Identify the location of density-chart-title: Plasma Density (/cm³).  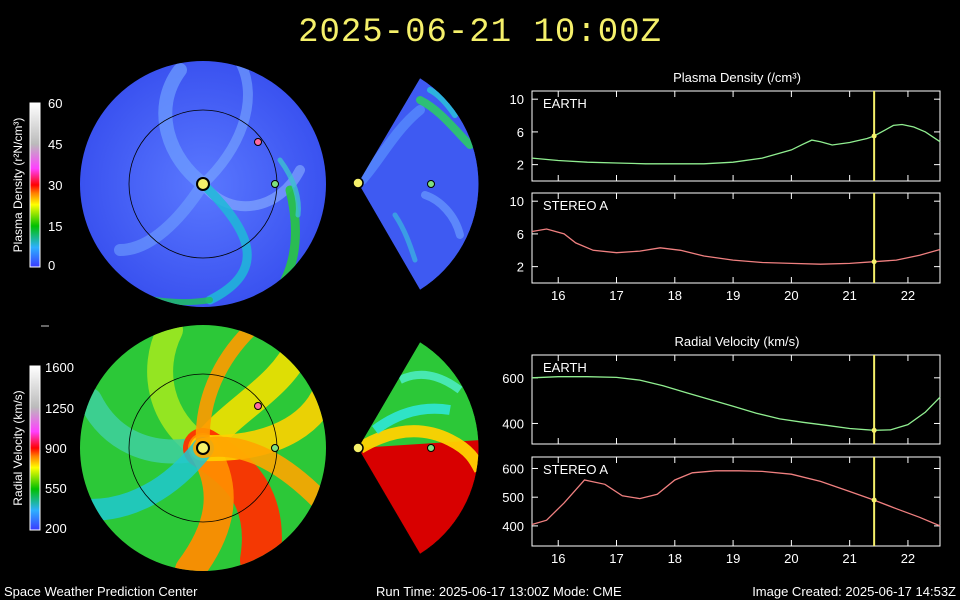
(737, 77).